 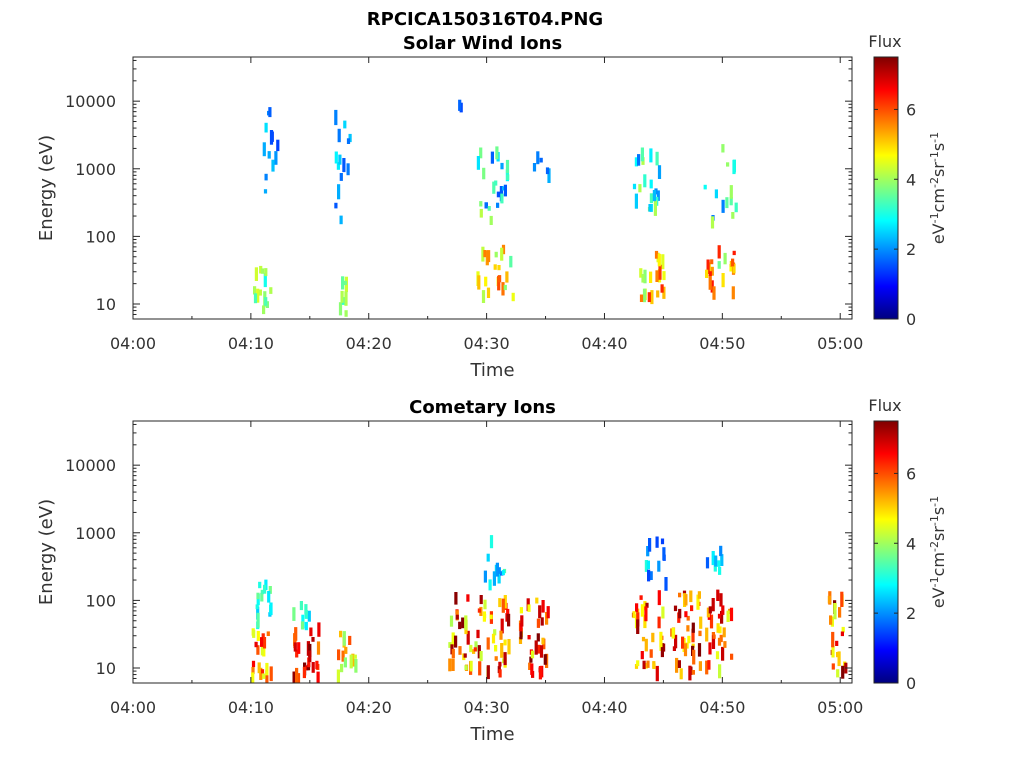 What do you see at coordinates (491, 370) in the screenshot?
I see `x-axis-label: Time` at bounding box center [491, 370].